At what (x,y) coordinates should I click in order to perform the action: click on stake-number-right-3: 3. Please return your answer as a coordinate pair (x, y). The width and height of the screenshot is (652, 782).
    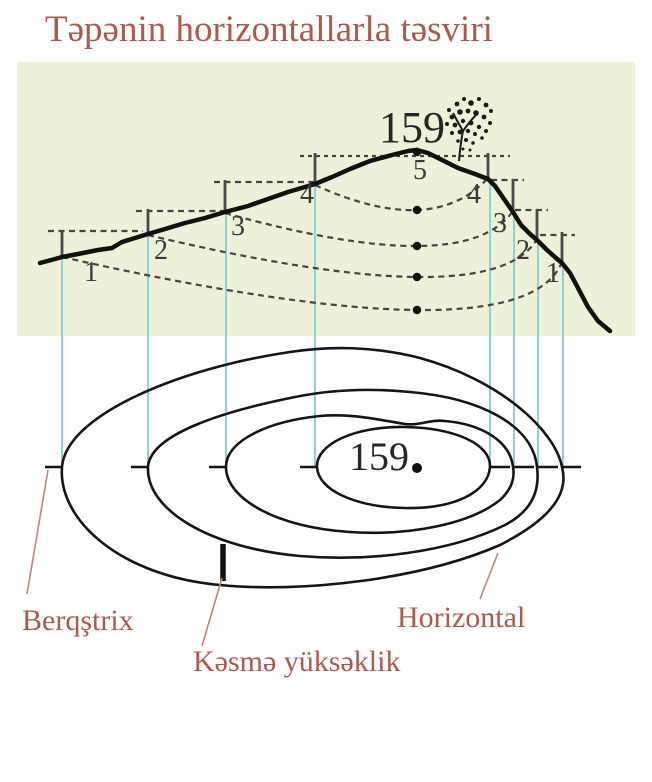
    Looking at the image, I should click on (500, 223).